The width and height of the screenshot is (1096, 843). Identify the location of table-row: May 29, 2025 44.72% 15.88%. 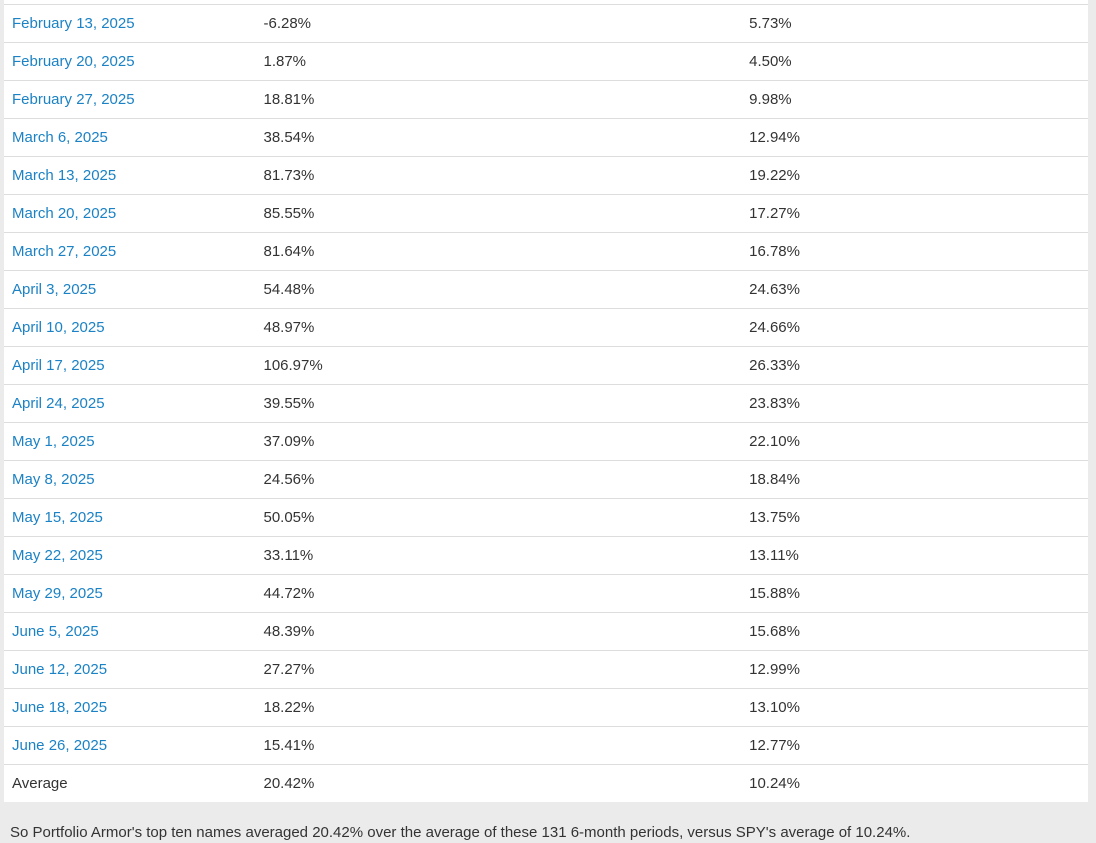
(546, 593).